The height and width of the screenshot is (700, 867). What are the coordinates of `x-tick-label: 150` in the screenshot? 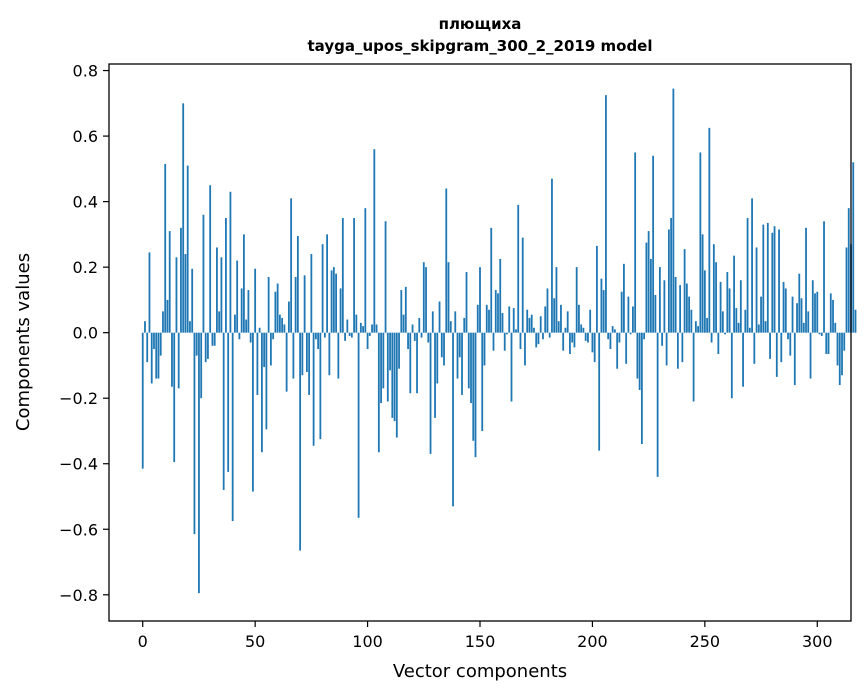 It's located at (480, 641).